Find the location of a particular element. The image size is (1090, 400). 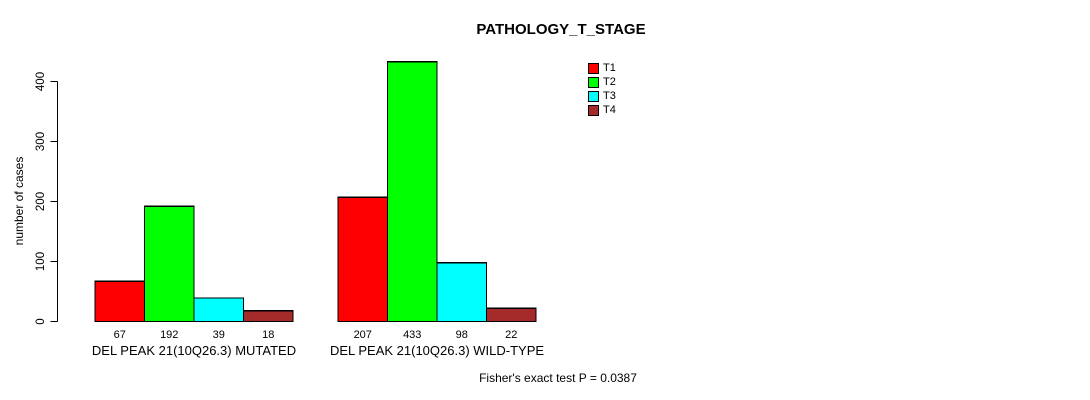

bar-t1-group1 is located at coordinates (120, 301).